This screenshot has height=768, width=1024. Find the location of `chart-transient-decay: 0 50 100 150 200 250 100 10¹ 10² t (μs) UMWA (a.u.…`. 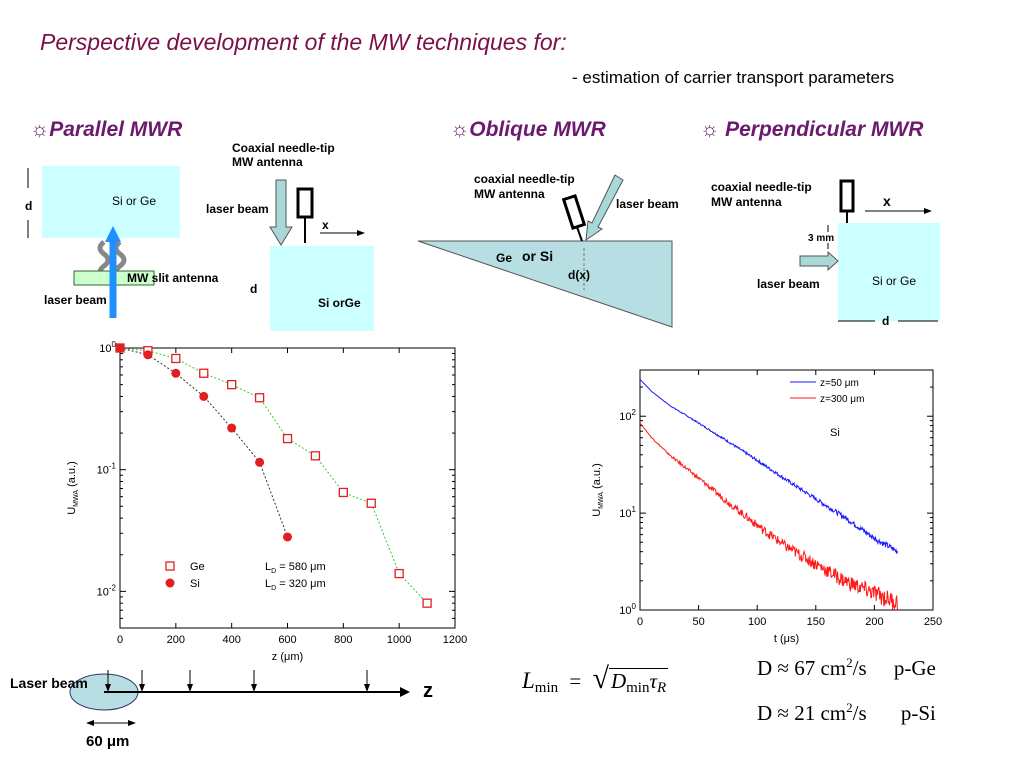

chart-transient-decay: 0 50 100 150 200 250 100 10¹ 10² t (μs) UMWA (a.u.… is located at coordinates (766, 507).